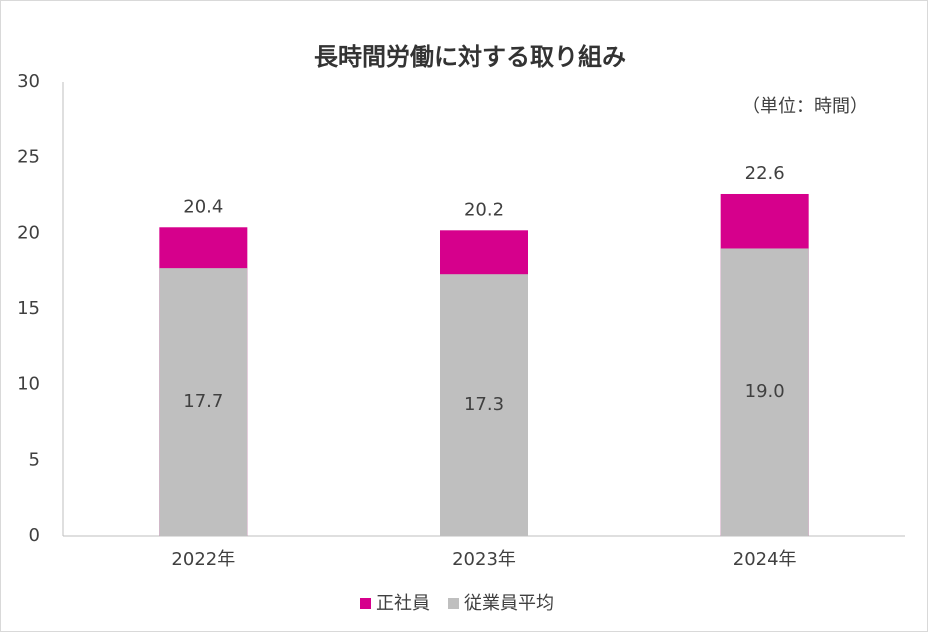 This screenshot has width=929, height=633. I want to click on data-label: 19.0, so click(765, 391).